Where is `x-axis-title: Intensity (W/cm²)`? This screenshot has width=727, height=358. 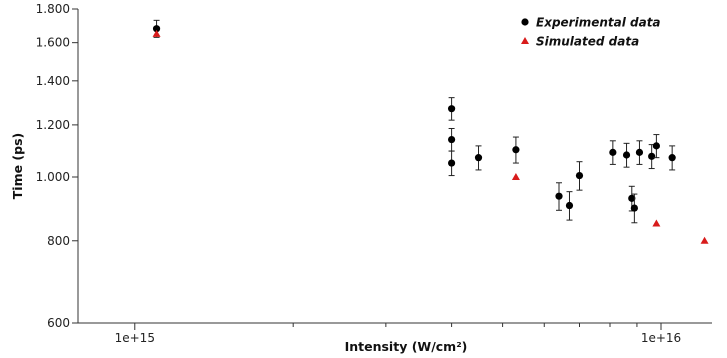
x-axis-title: Intensity (W/cm²) is located at coordinates (406, 346).